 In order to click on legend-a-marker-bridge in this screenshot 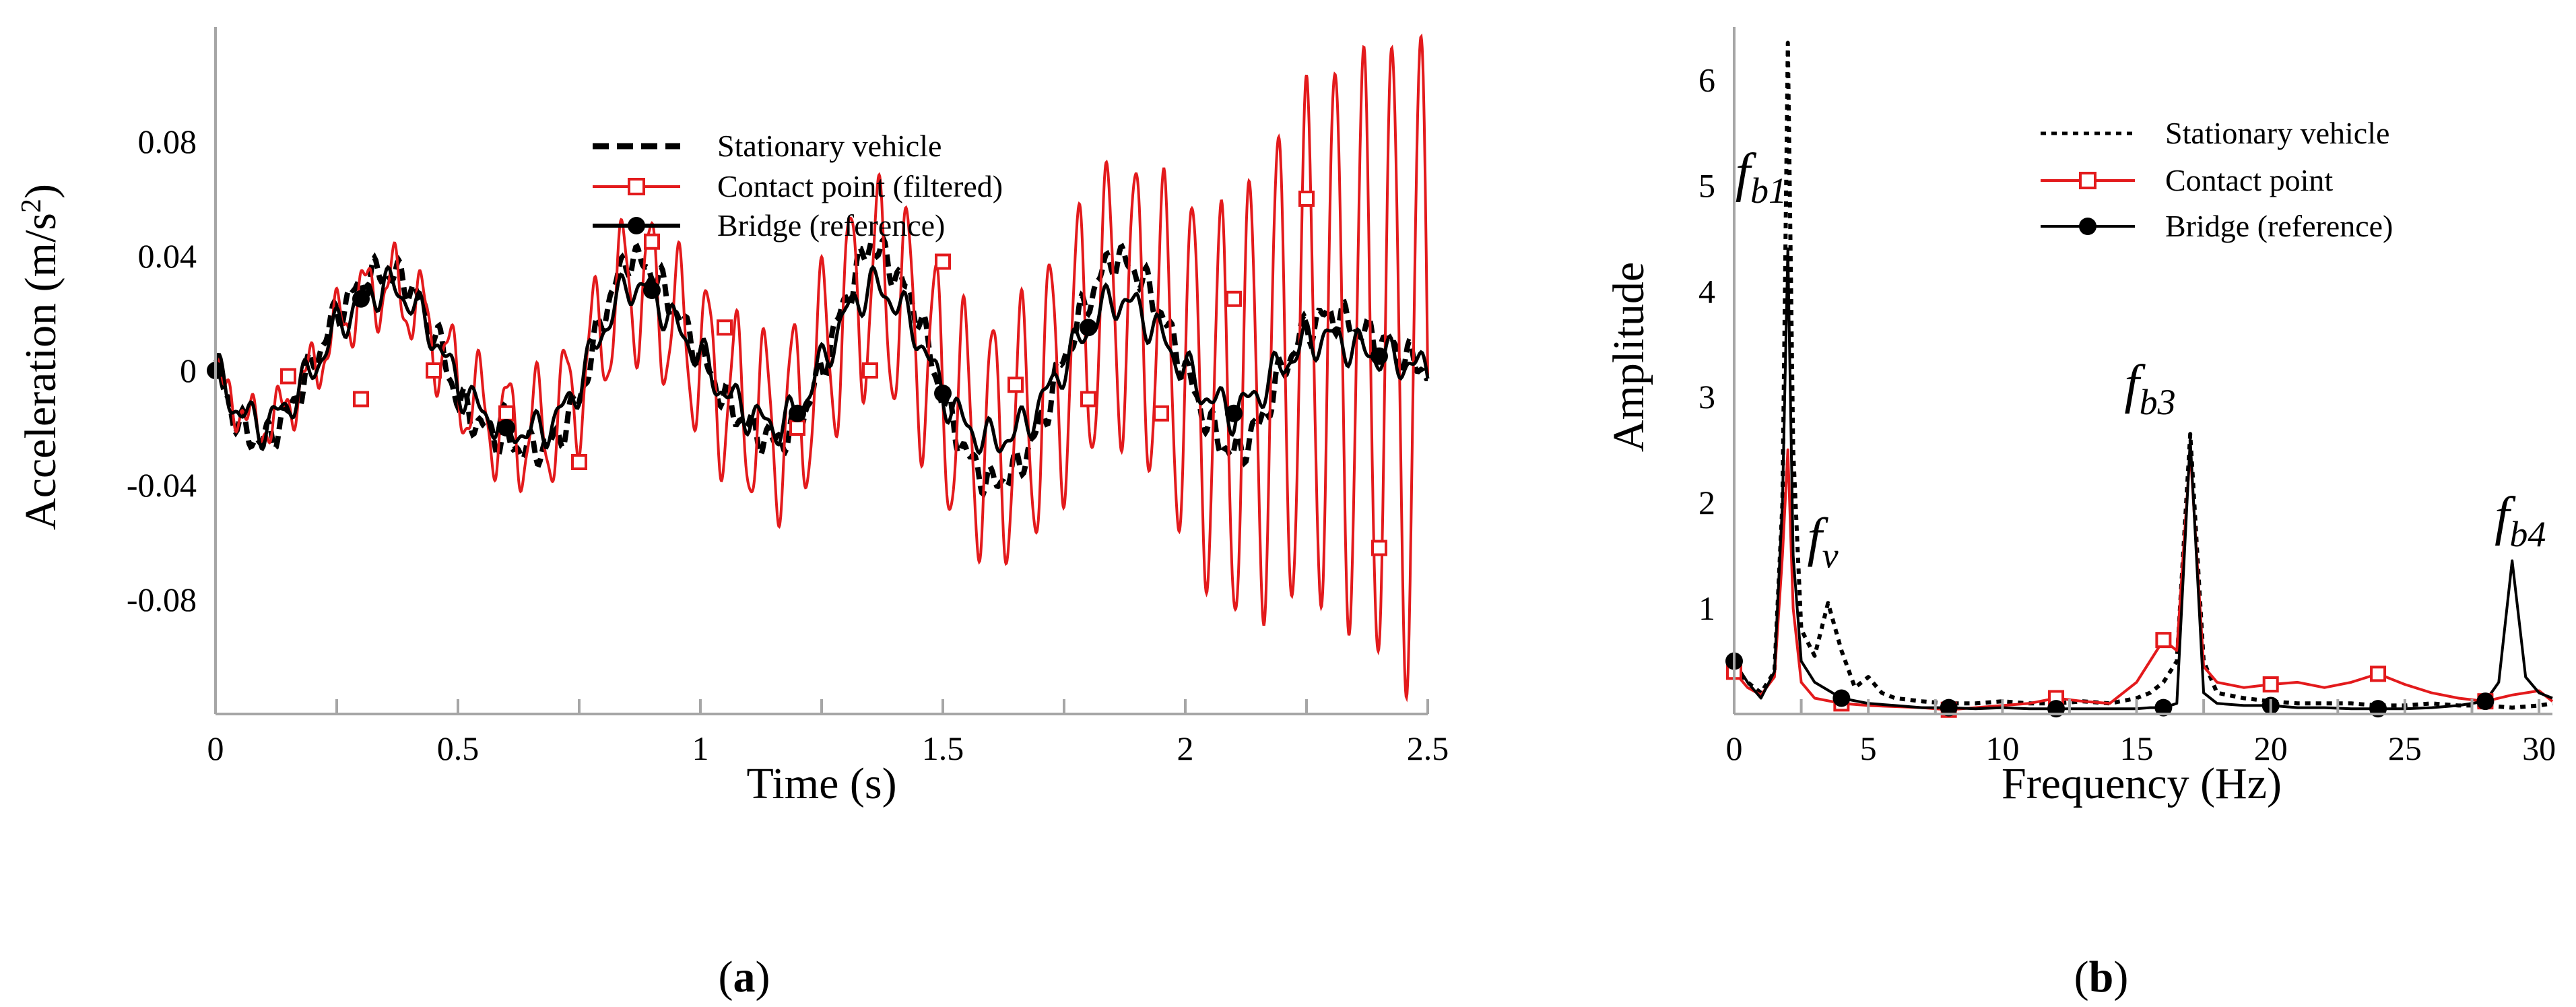, I will do `click(636, 225)`.